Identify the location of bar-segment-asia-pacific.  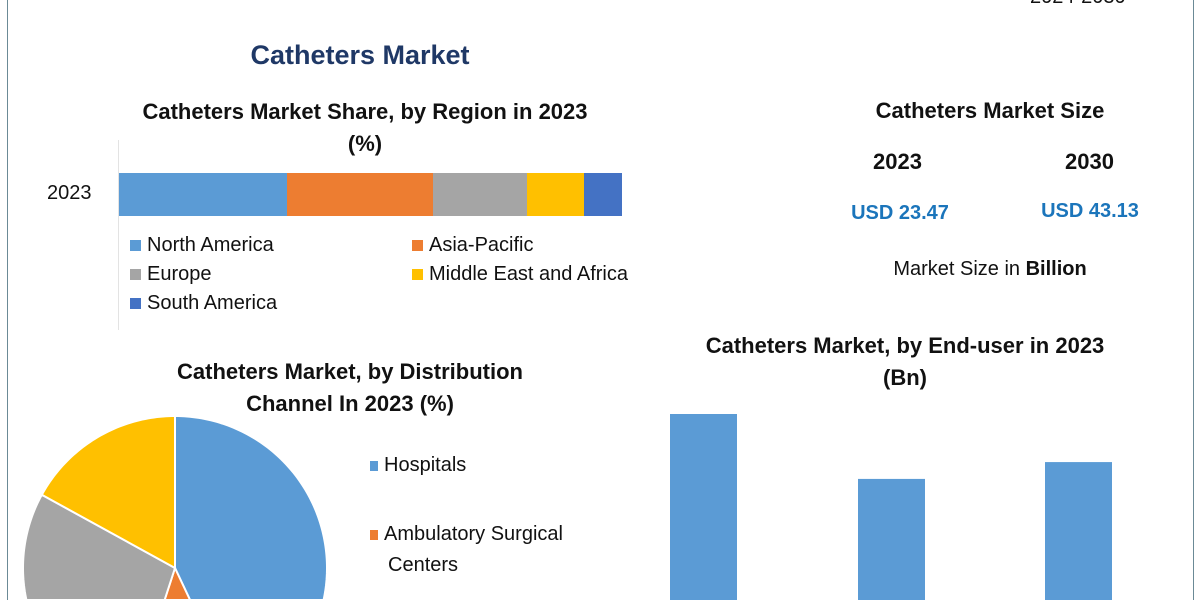
(360, 194).